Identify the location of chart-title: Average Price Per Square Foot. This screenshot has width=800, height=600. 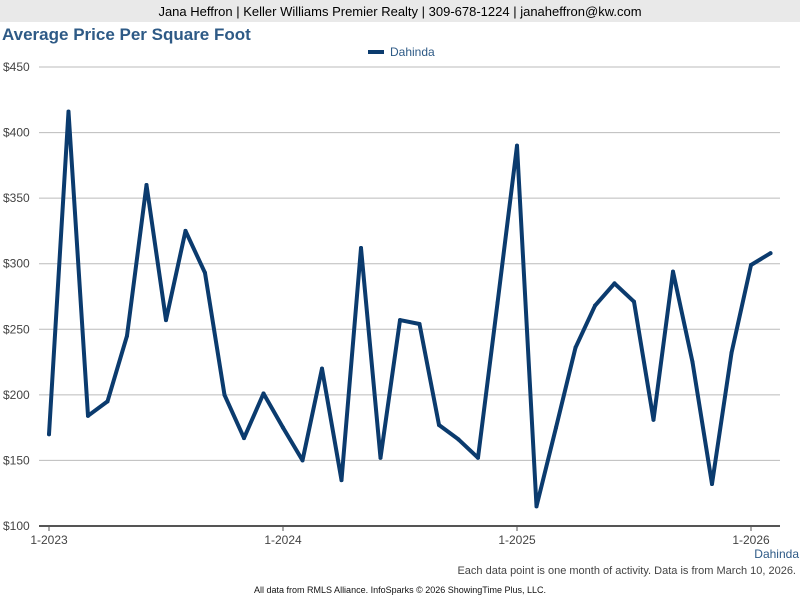
(126, 34).